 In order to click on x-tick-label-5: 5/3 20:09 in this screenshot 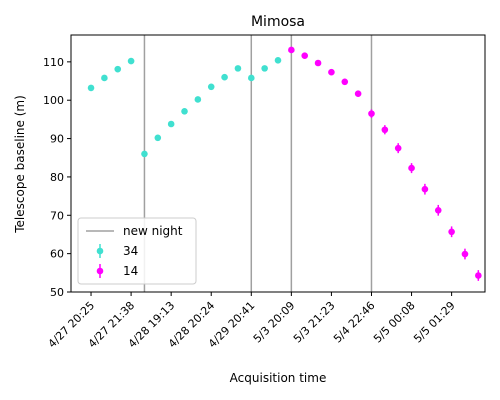, I will do `click(274, 322)`.